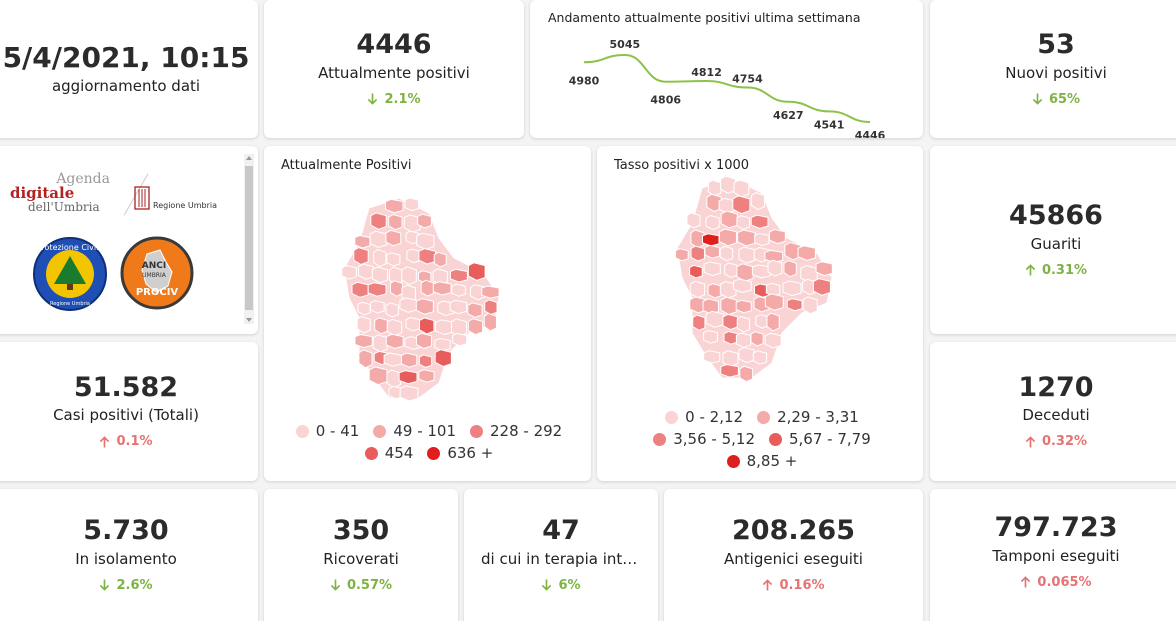 The height and width of the screenshot is (621, 1176). I want to click on kpi-antigenici: 208.265 Antigenici eseguiti 0.16%, so click(793, 555).